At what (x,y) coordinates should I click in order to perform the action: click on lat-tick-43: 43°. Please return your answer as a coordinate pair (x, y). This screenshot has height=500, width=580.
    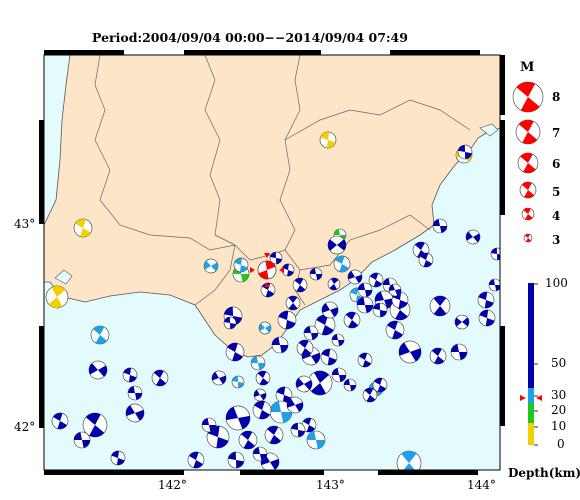
    Looking at the image, I should click on (25, 224).